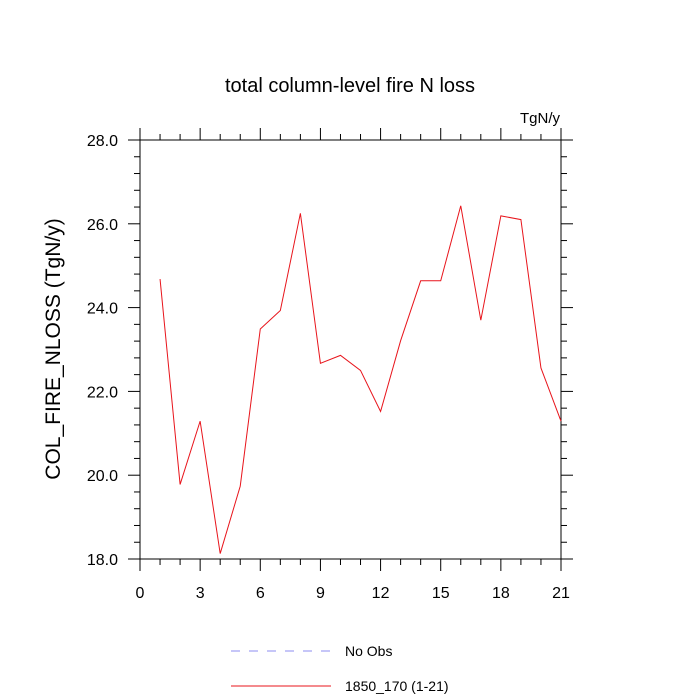 The width and height of the screenshot is (700, 700). I want to click on x-tick-label: 0, so click(140, 593).